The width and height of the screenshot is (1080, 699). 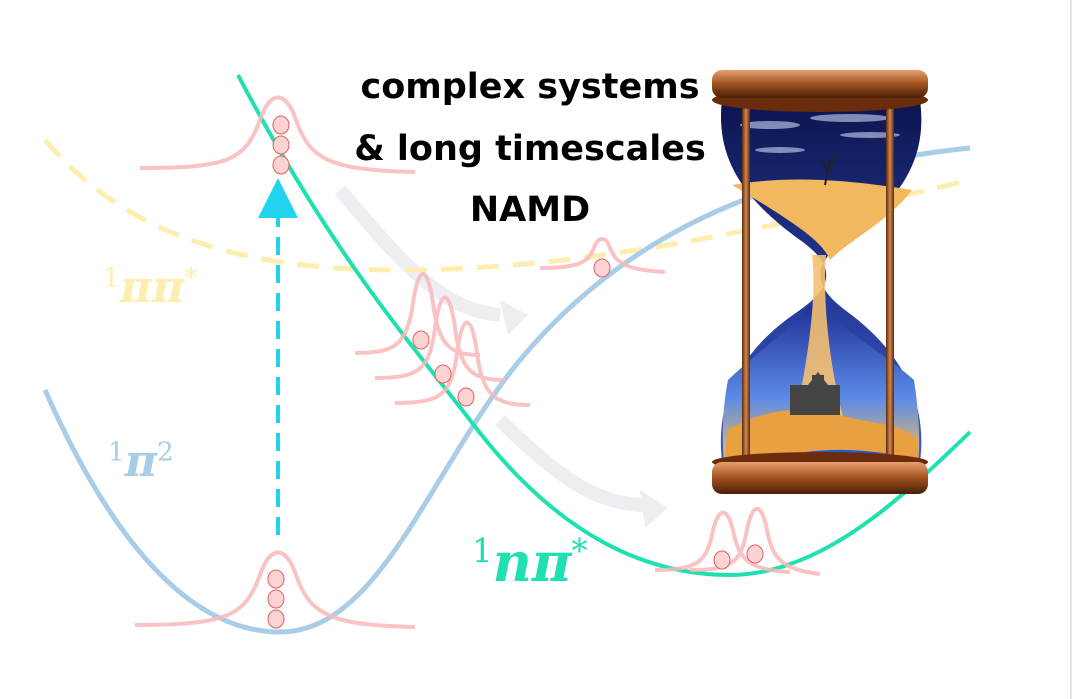 What do you see at coordinates (275, 589) in the screenshot?
I see `wavepacket-ground` at bounding box center [275, 589].